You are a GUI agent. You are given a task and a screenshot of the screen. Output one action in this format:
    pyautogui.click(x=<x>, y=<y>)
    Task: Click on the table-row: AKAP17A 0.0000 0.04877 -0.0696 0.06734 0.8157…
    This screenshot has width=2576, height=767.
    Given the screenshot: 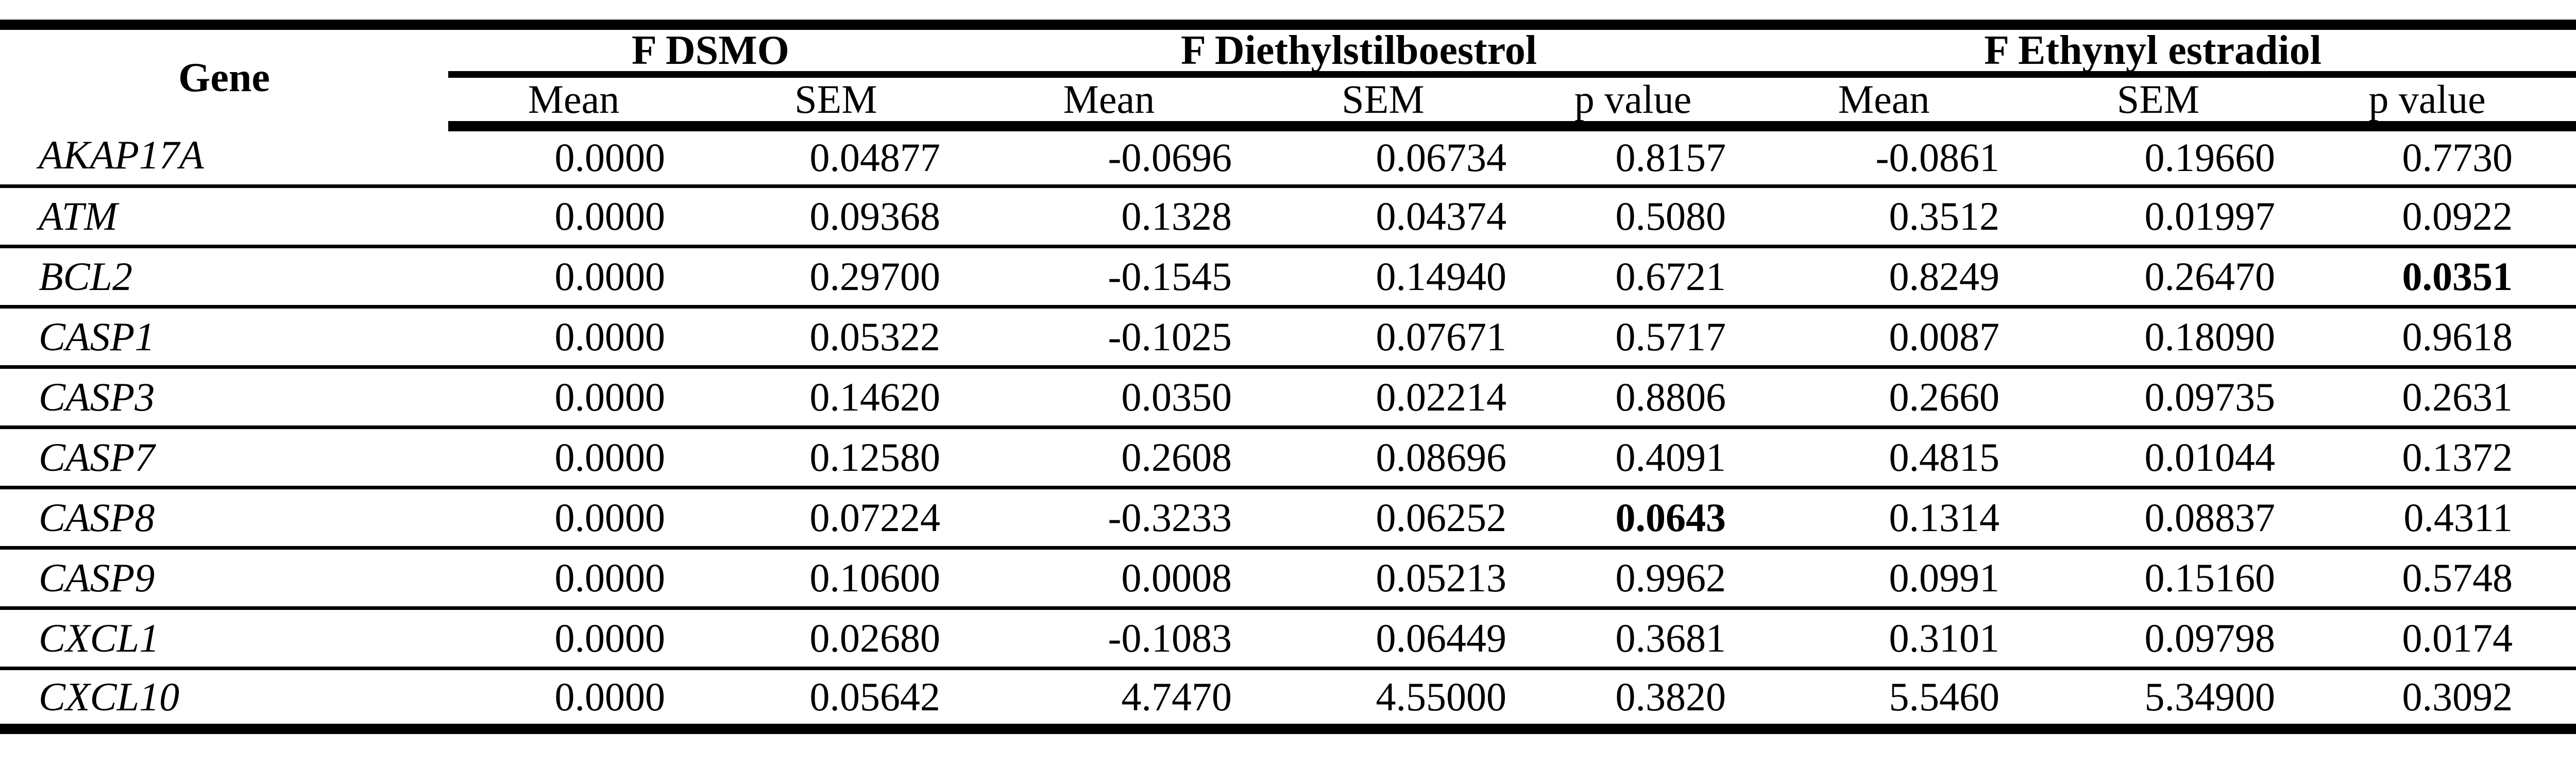 What is the action you would take?
    pyautogui.click(x=1288, y=157)
    